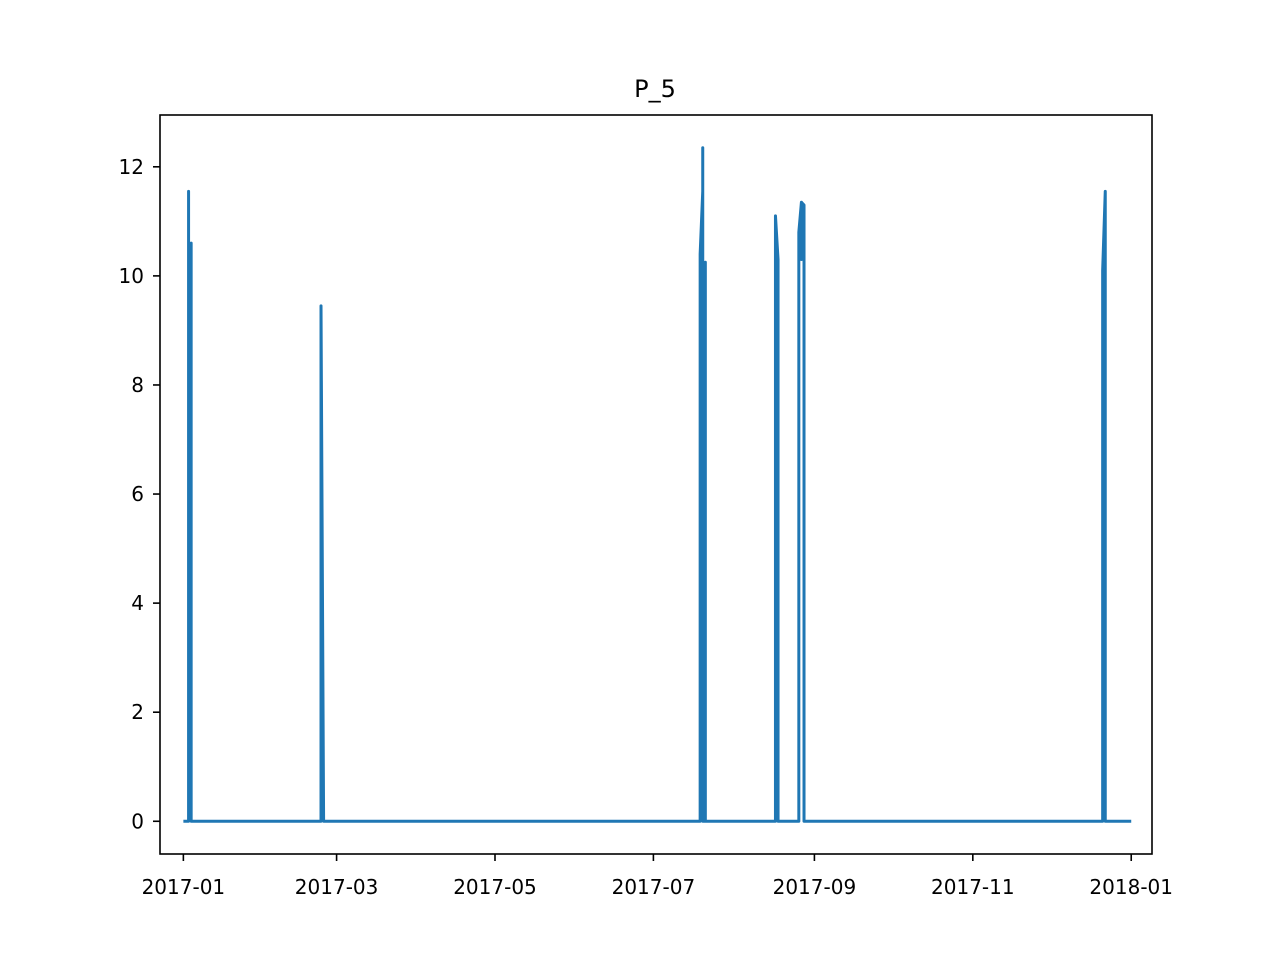 The image size is (1280, 960). I want to click on y-tick-label: 10, so click(131, 276).